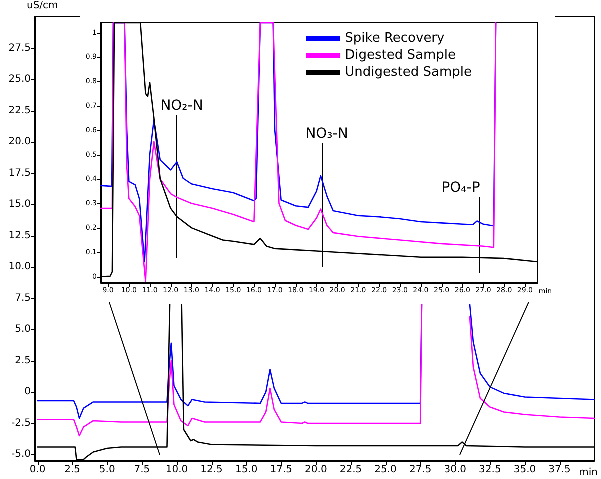 This screenshot has height=479, width=601. Describe the element at coordinates (72, 470) in the screenshot. I see `x-tick-label: 2.5` at that location.